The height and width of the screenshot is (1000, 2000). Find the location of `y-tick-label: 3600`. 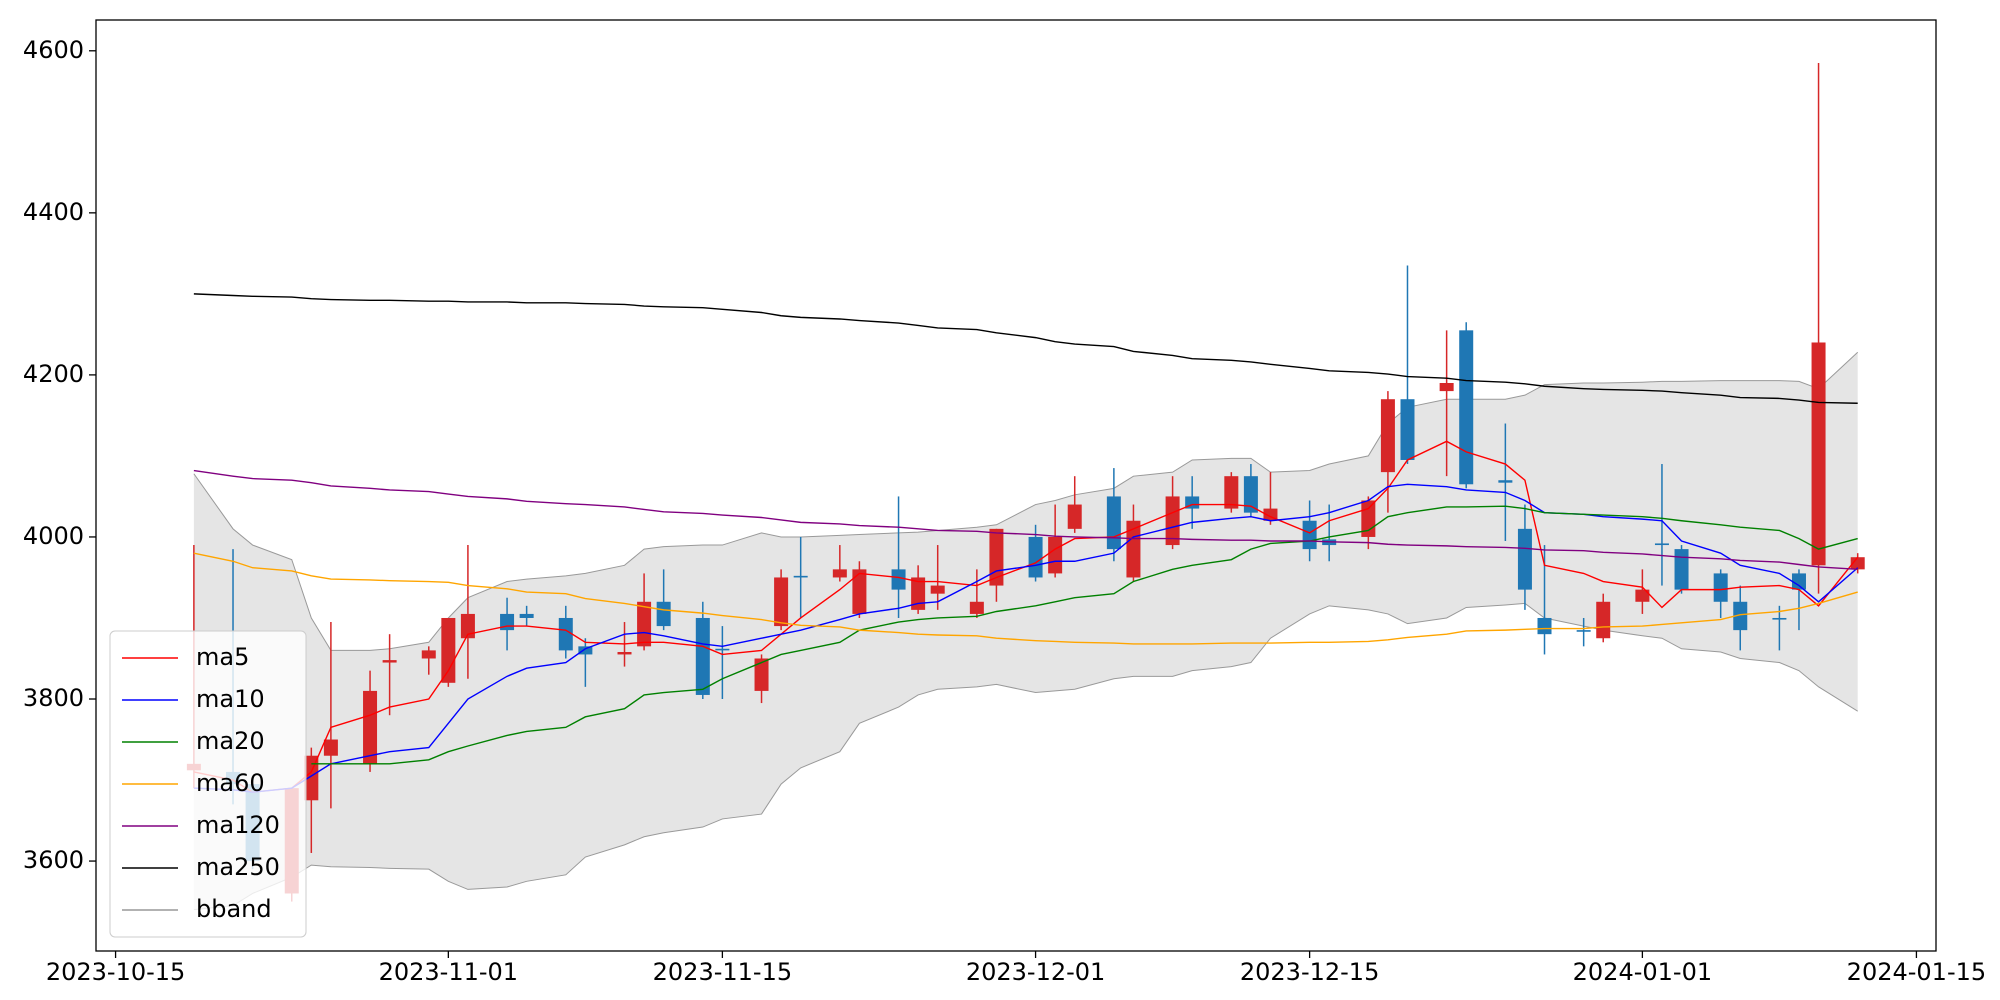

y-tick-label: 3600 is located at coordinates (53, 860).